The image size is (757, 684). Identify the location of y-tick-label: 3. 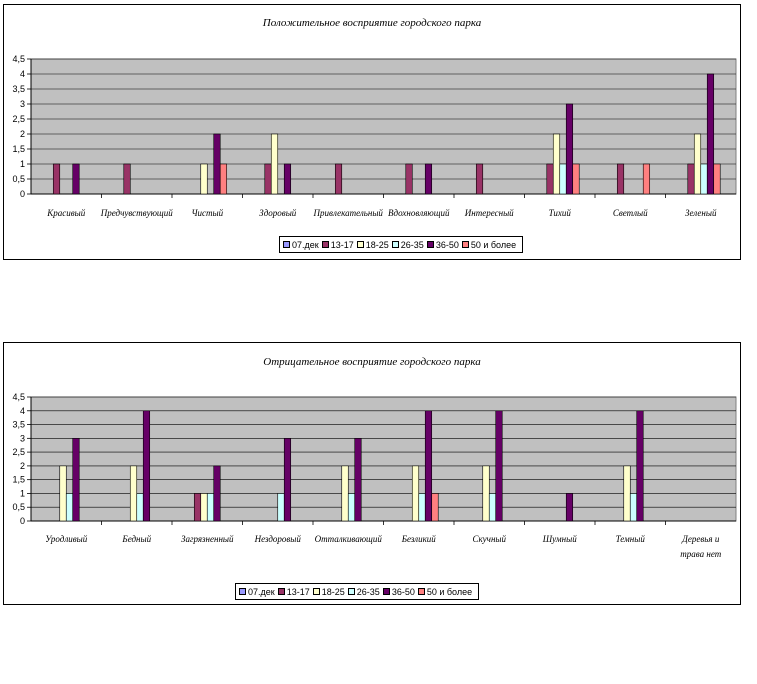
(22, 438).